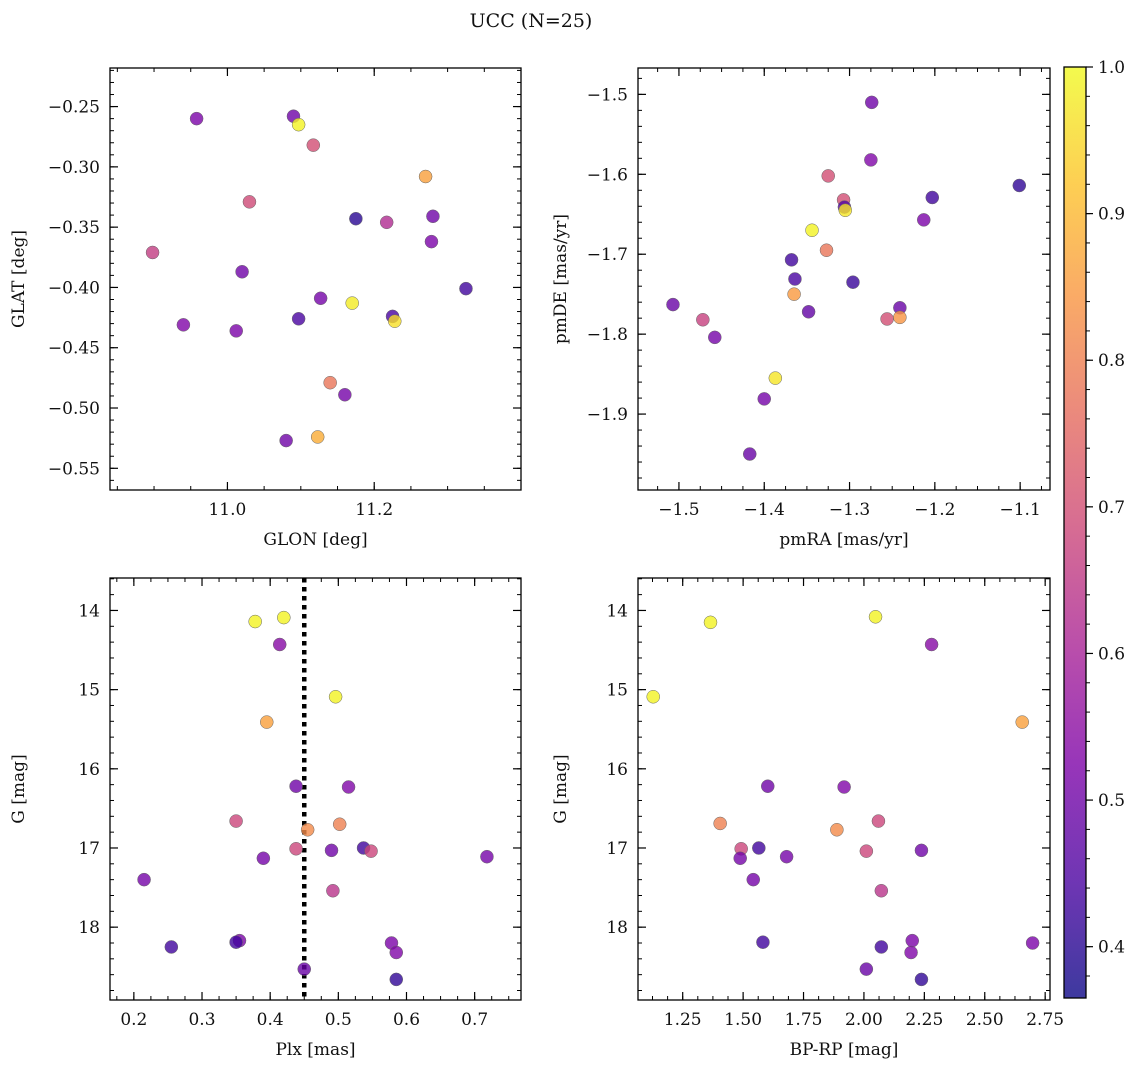  What do you see at coordinates (678, 510) in the screenshot?
I see `x-tick-label: −1.5` at bounding box center [678, 510].